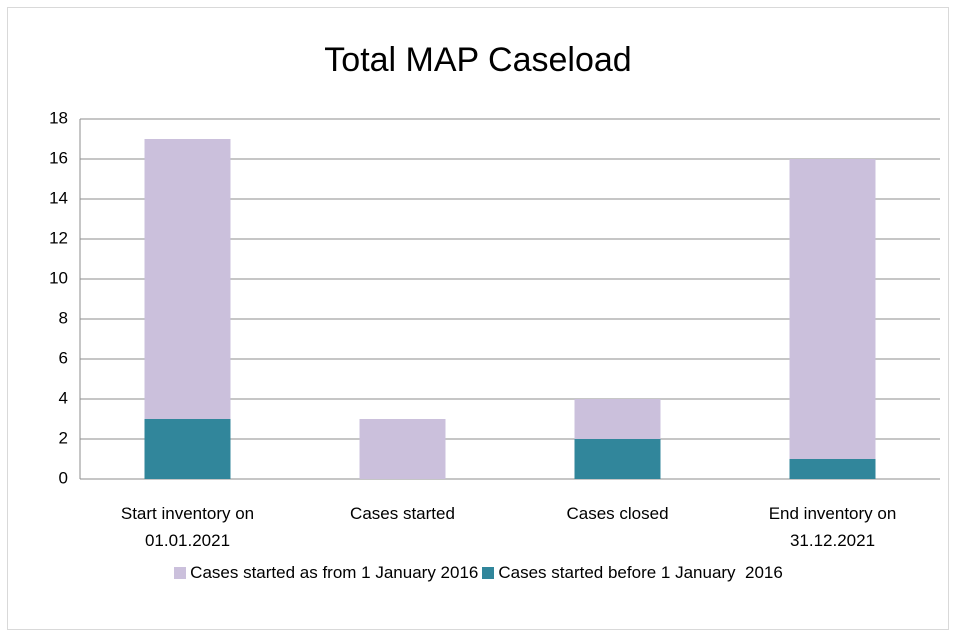 The width and height of the screenshot is (957, 638). I want to click on chart-title: Total MAP Caseload, so click(477, 60).